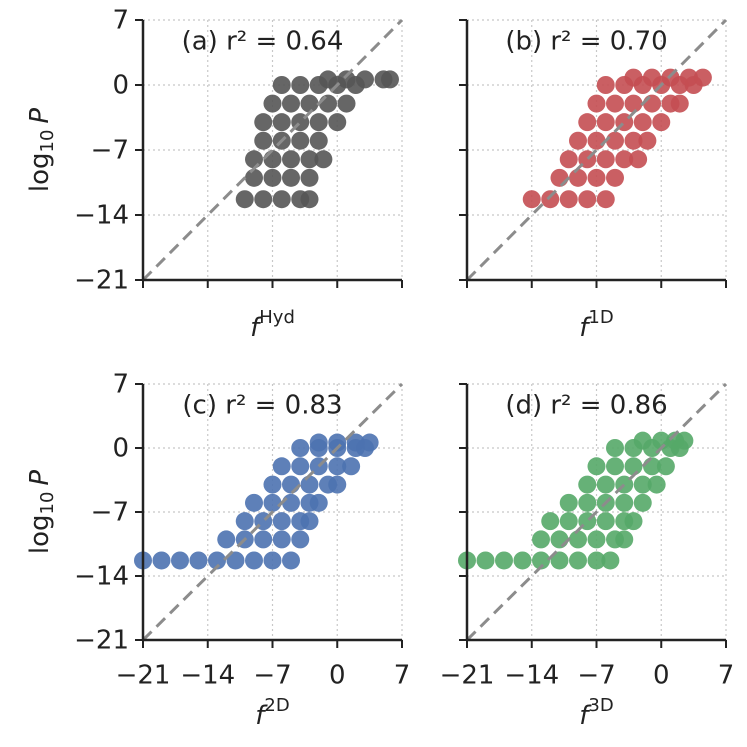  What do you see at coordinates (263, 42) in the screenshot?
I see `panel-title: (a) r² = 0.64` at bounding box center [263, 42].